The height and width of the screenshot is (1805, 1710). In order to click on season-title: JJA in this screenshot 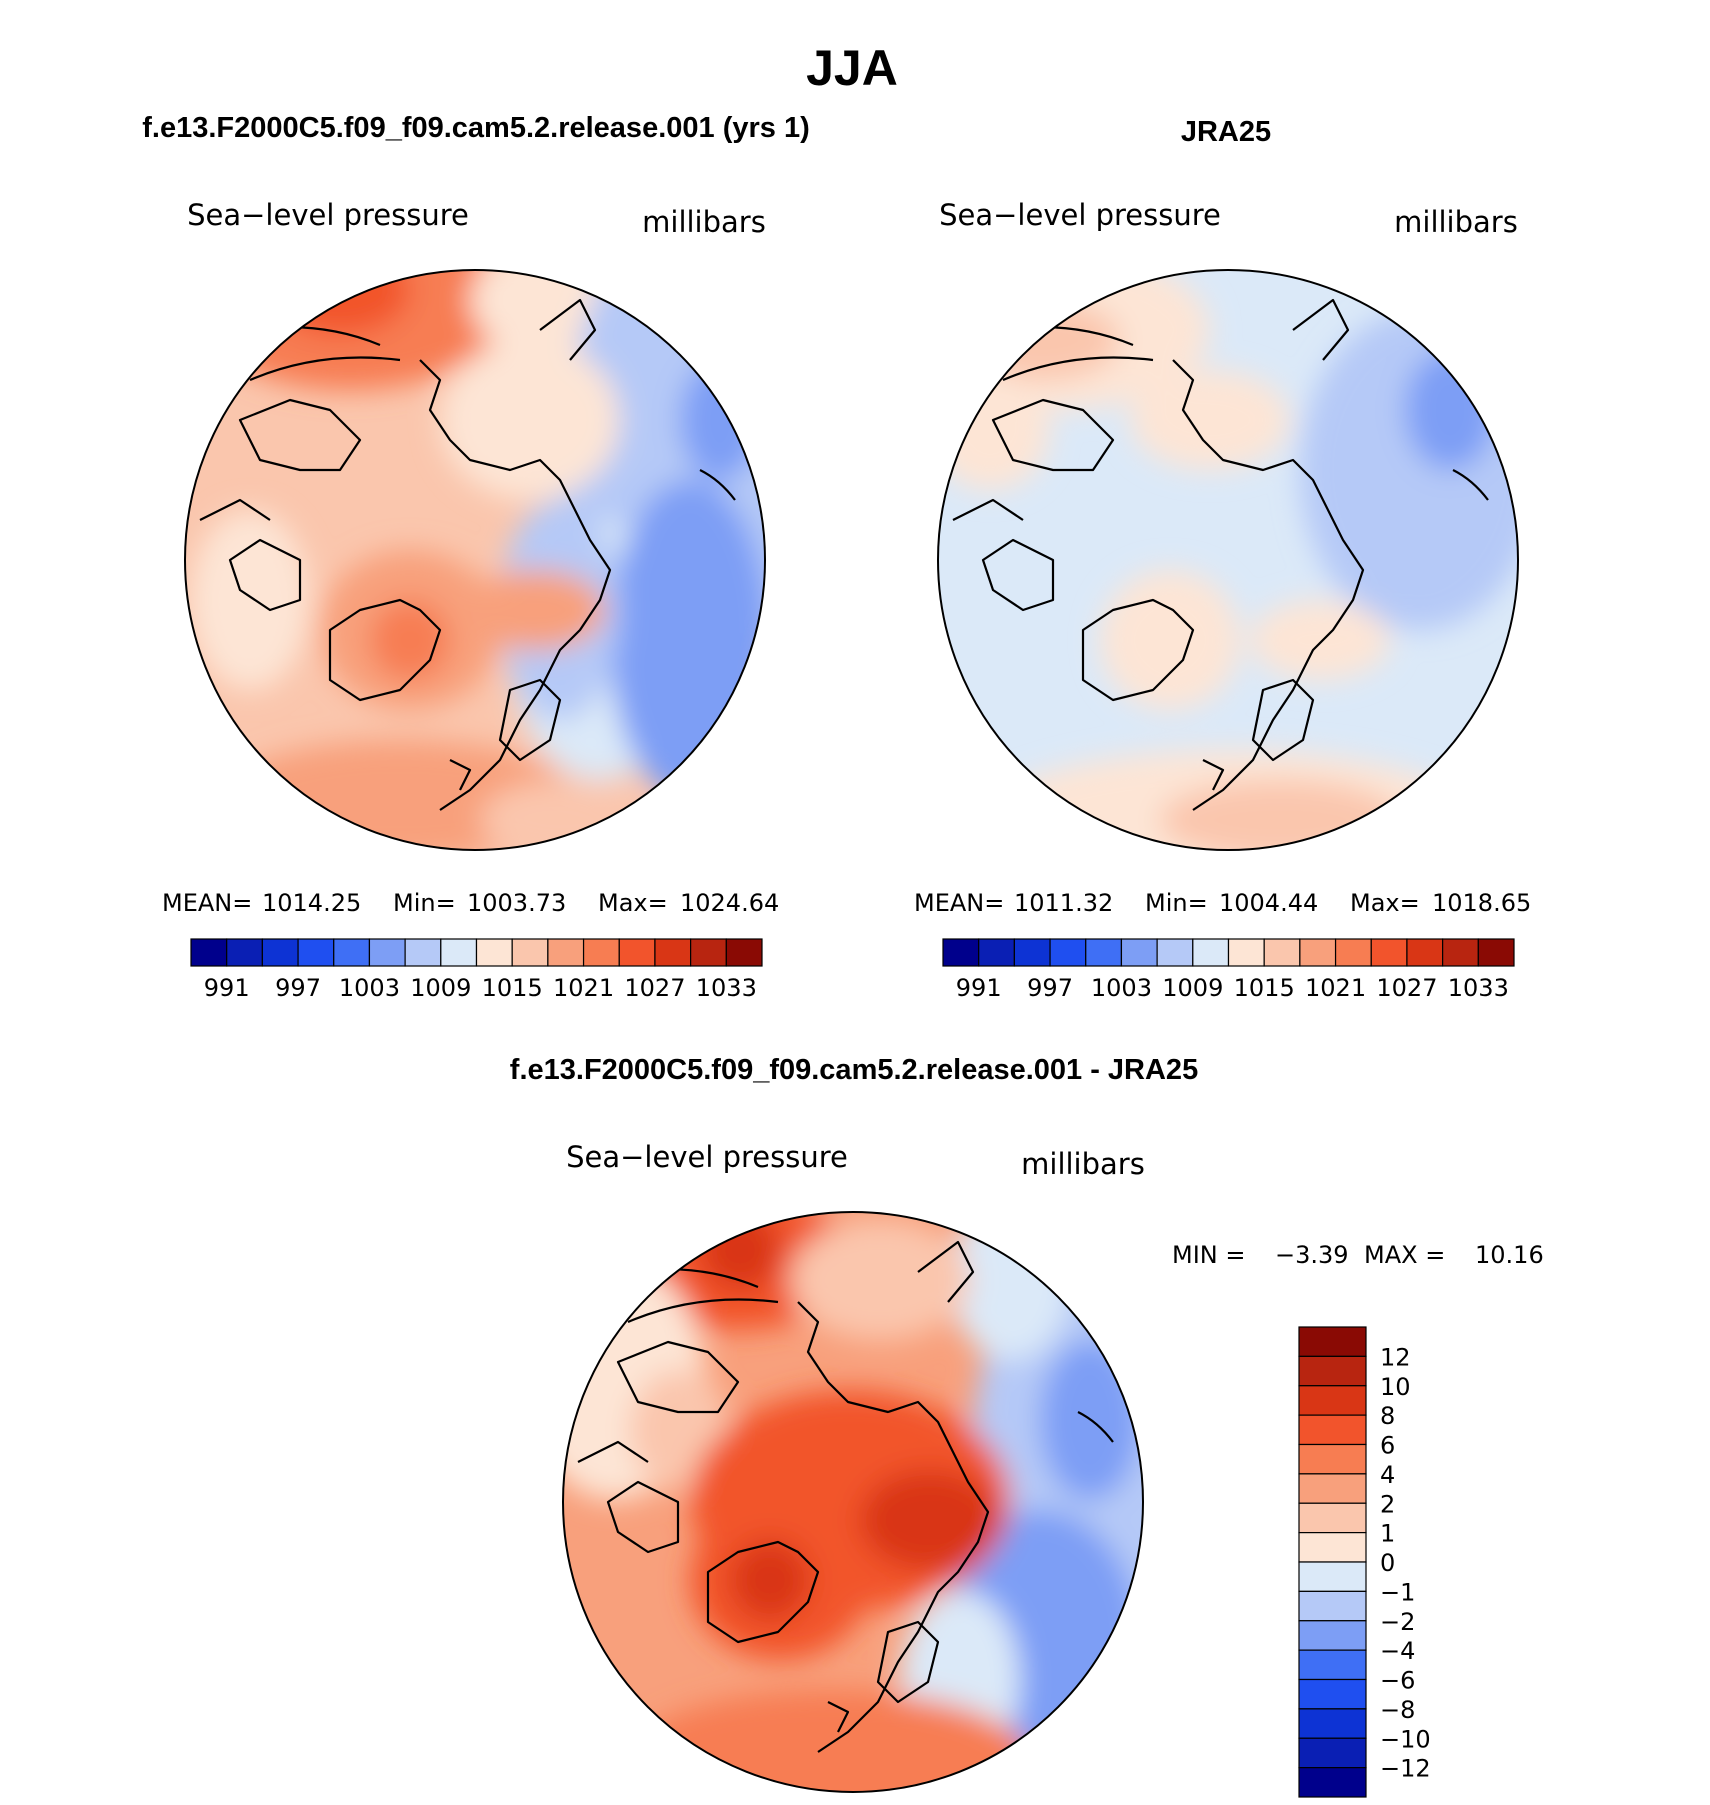, I will do `click(852, 68)`.